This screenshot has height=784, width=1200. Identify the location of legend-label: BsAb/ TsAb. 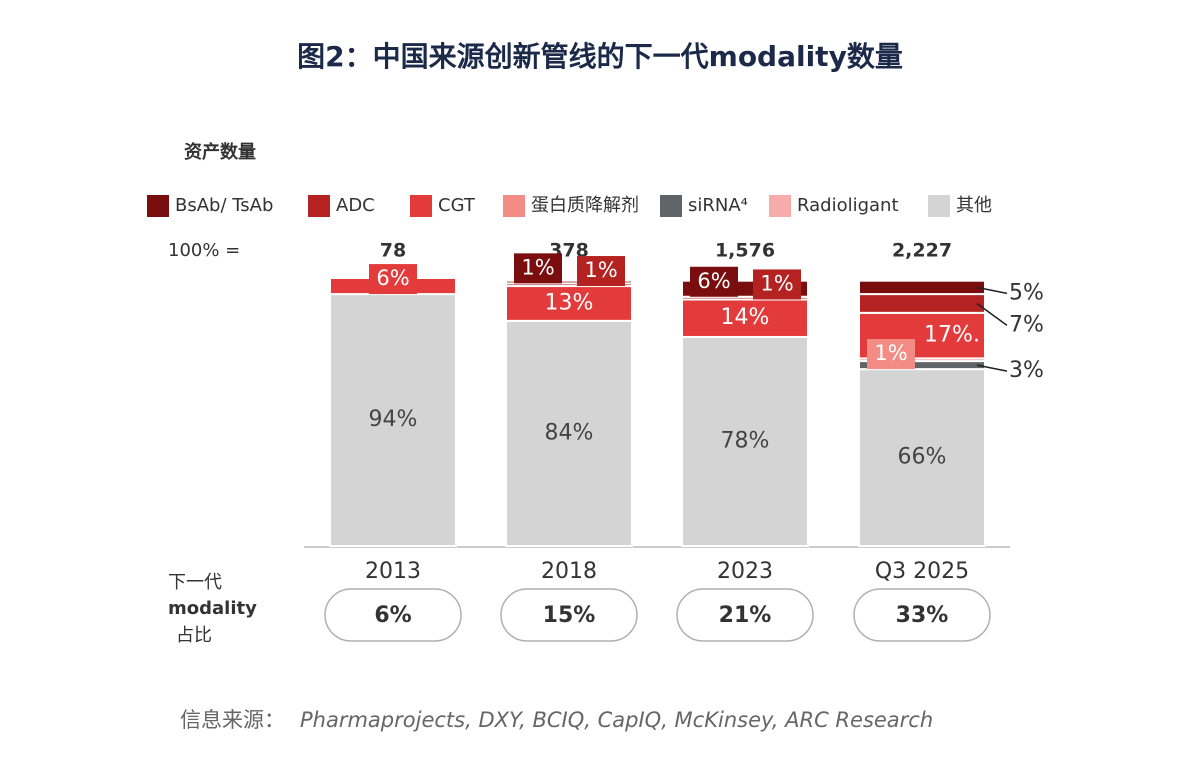
(224, 205).